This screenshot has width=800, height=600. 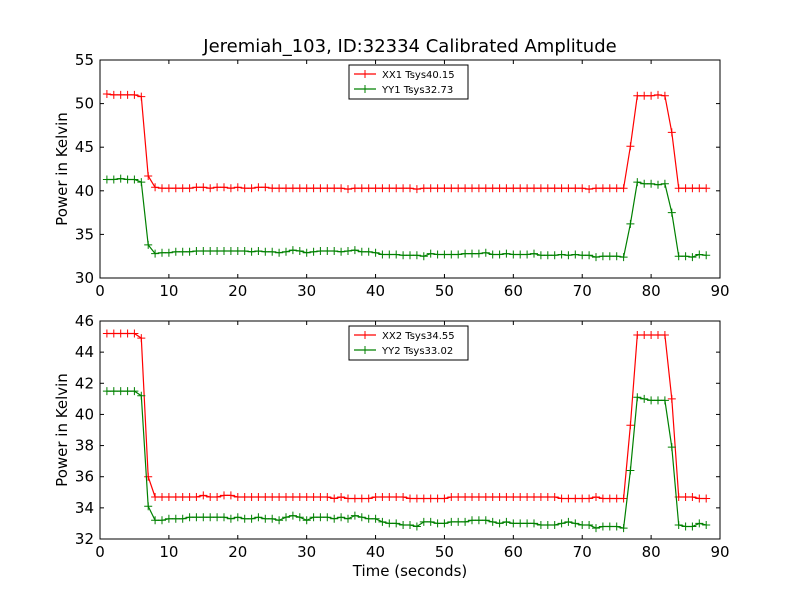 What do you see at coordinates (408, 82) in the screenshot?
I see `legend: XX1 Tsys40.15 YY1 Tsys32.73` at bounding box center [408, 82].